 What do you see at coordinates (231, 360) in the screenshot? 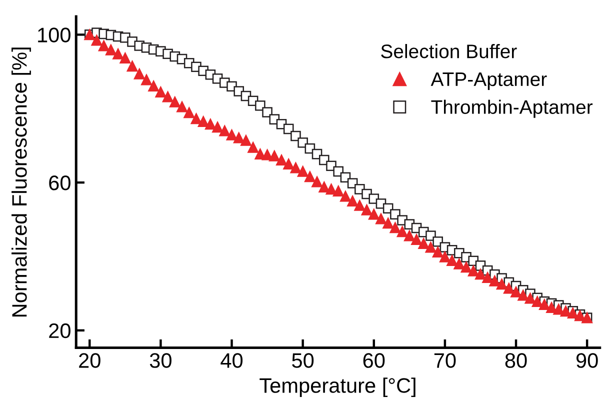
I see `x-tick-label: 40` at bounding box center [231, 360].